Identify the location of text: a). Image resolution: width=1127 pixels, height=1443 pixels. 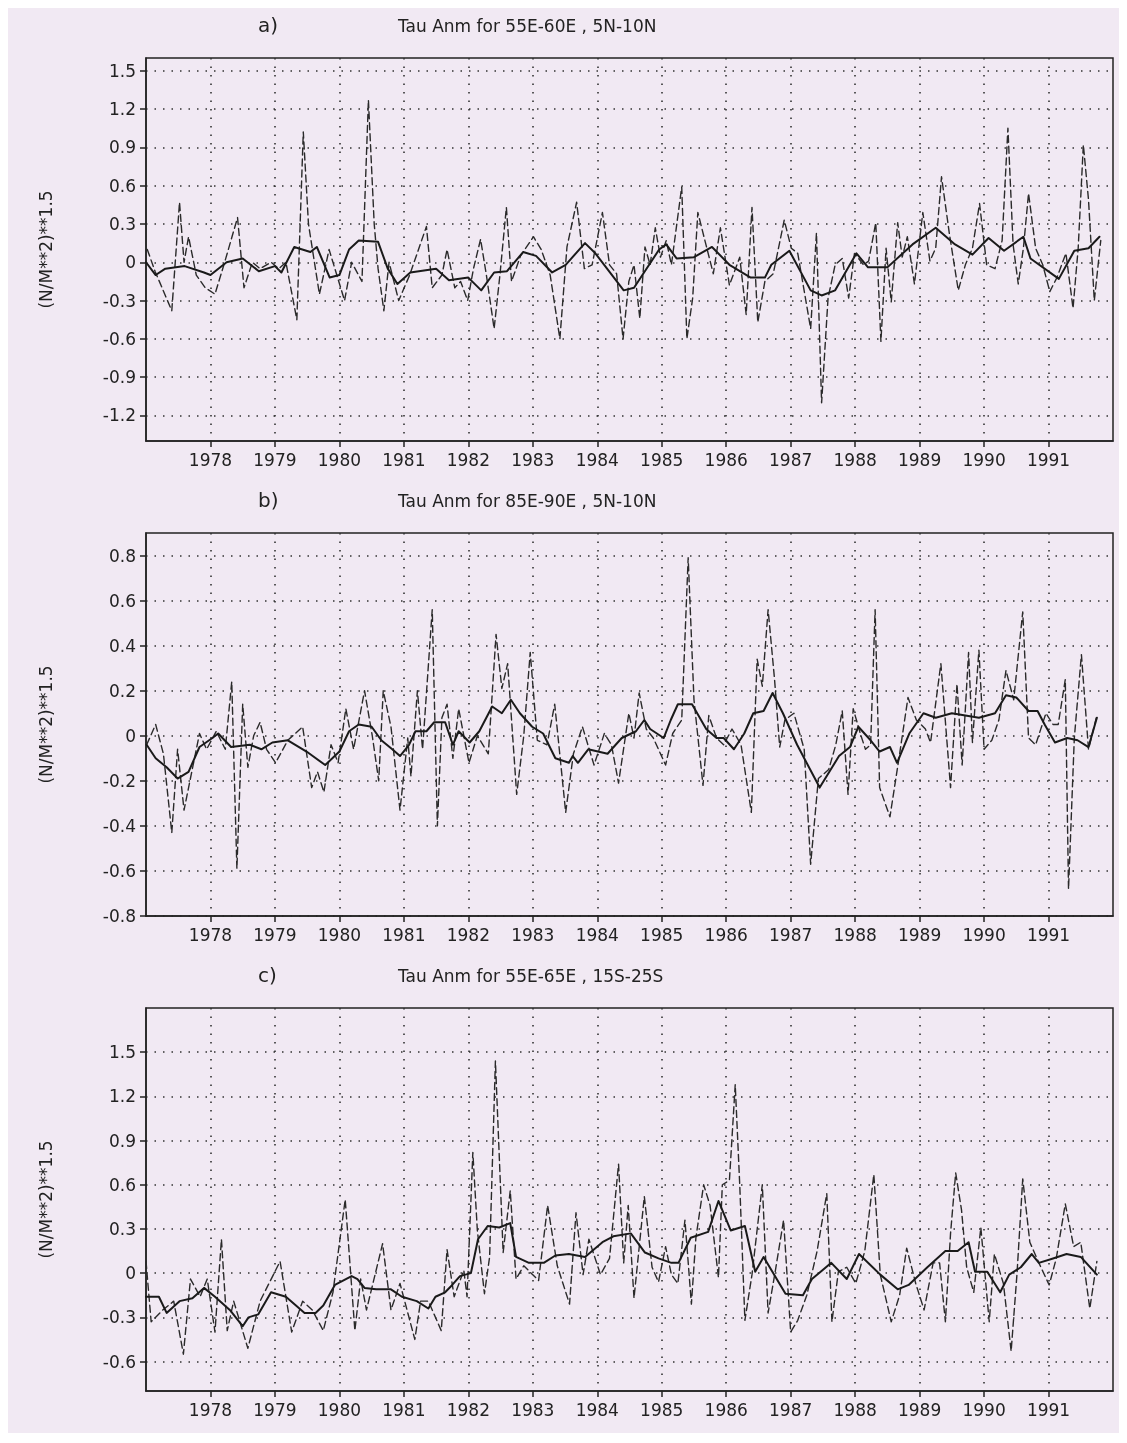
(268, 25).